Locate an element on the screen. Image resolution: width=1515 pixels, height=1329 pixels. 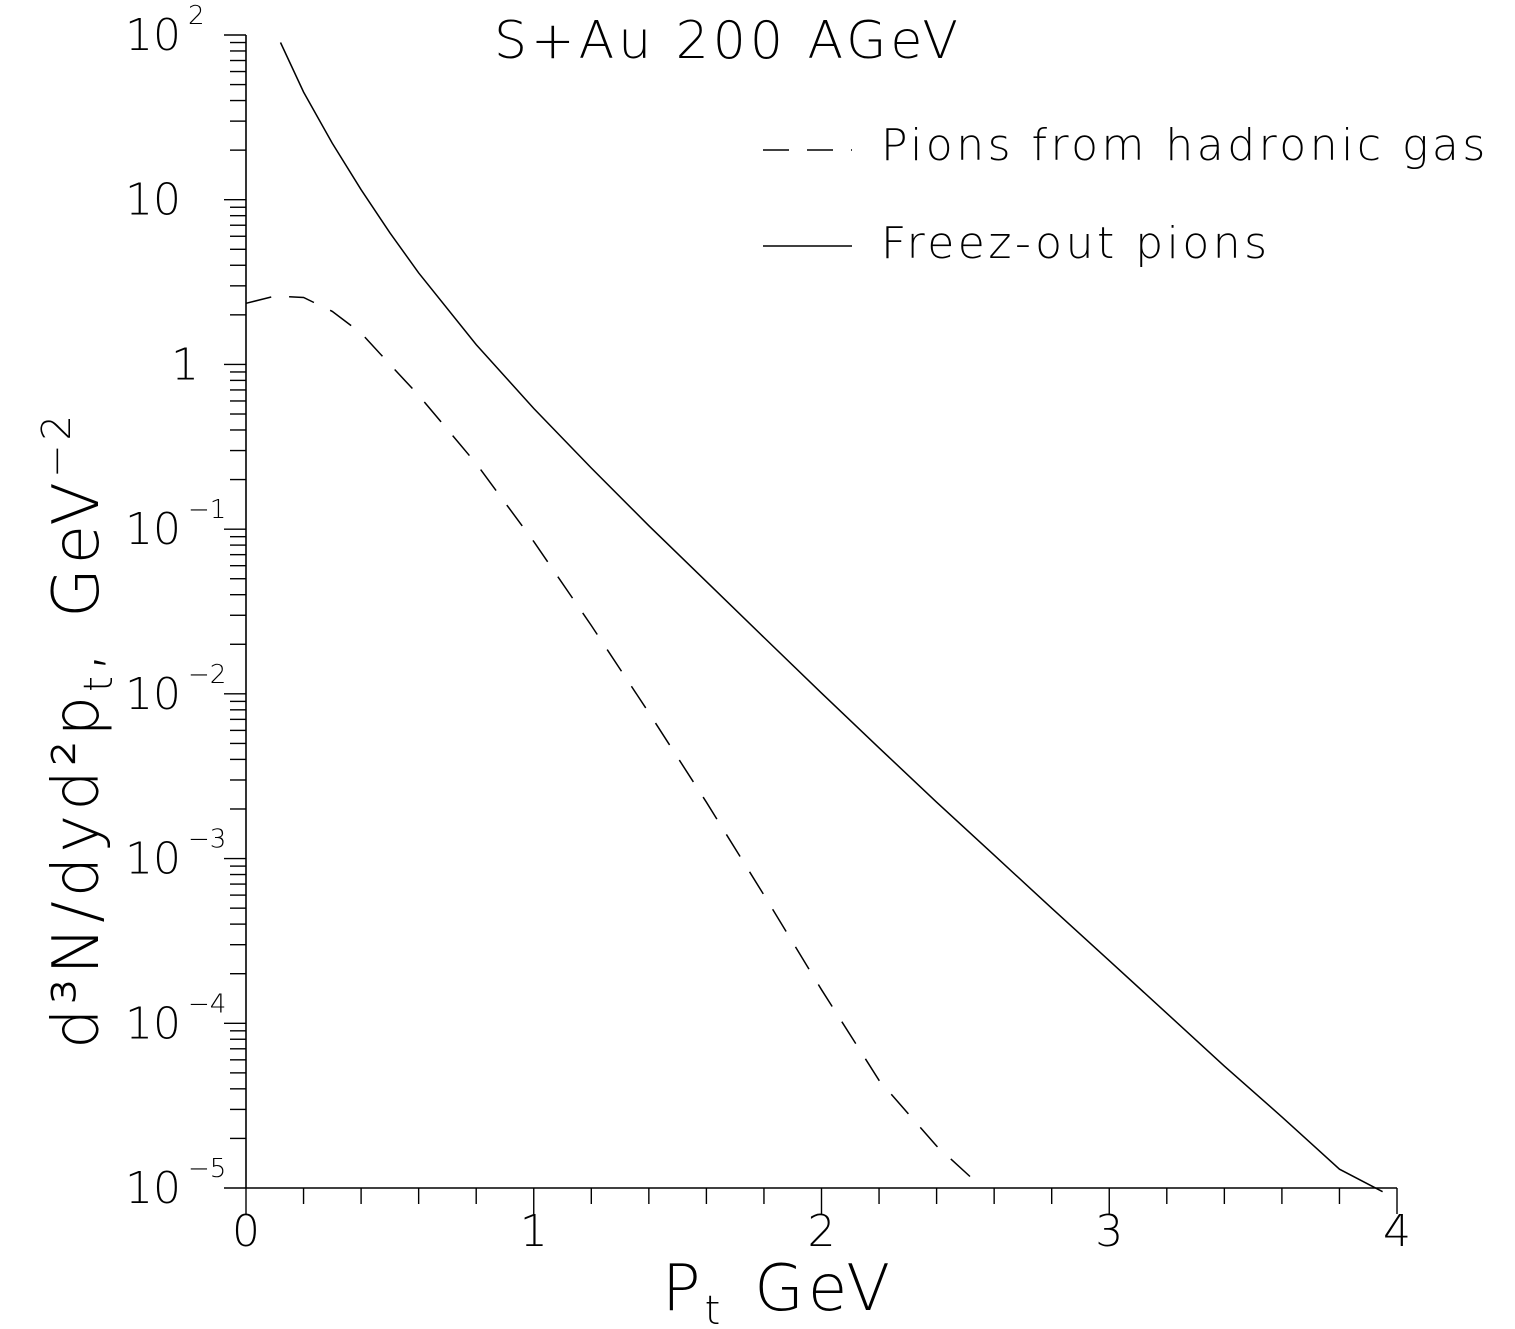
x-tick-label: 2 is located at coordinates (822, 1231).